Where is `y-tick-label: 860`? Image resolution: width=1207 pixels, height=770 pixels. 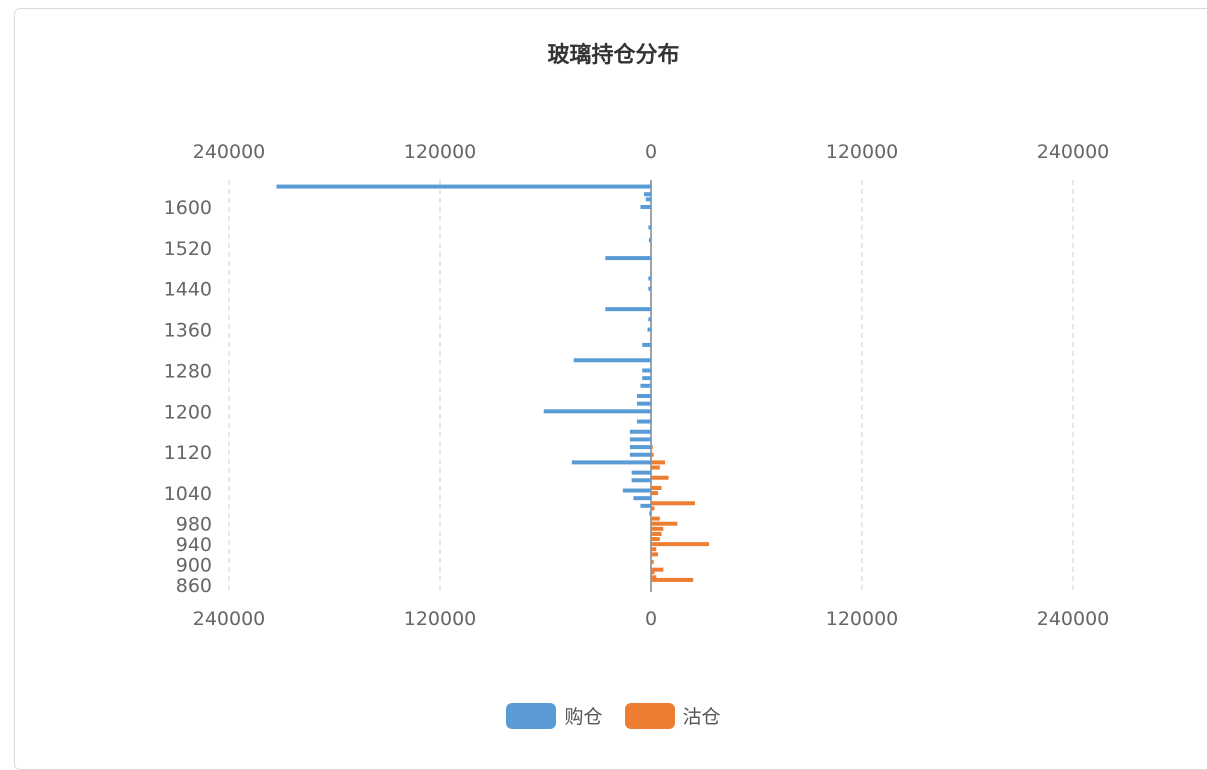 y-tick-label: 860 is located at coordinates (194, 586).